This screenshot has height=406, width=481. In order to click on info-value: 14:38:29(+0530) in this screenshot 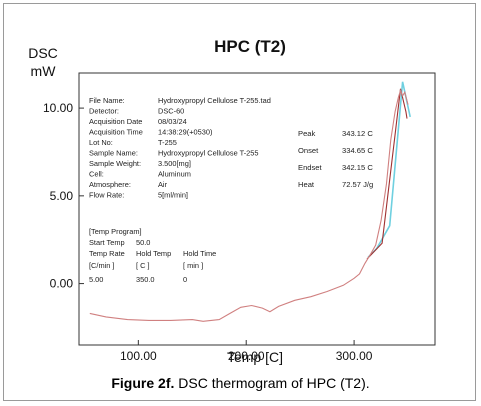, I will do `click(185, 132)`.